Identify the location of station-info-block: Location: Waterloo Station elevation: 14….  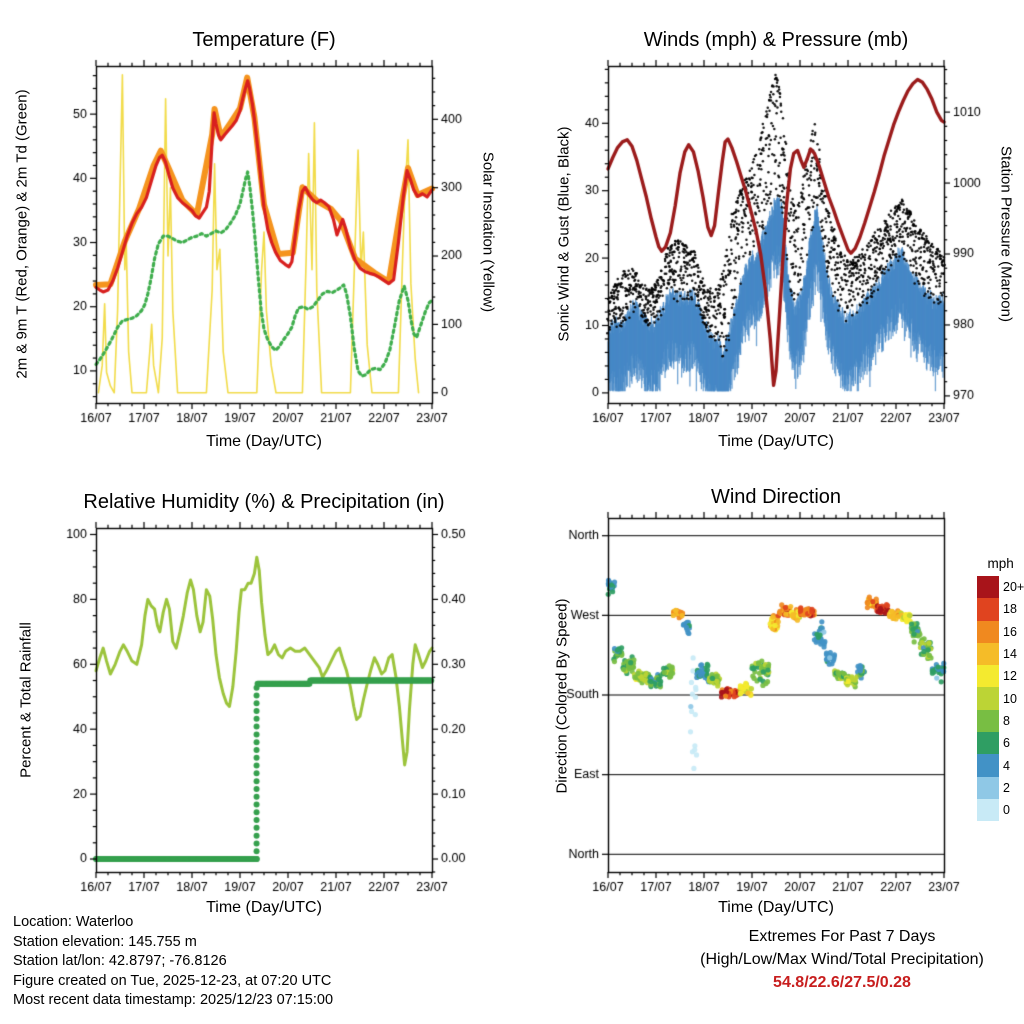
(173, 962).